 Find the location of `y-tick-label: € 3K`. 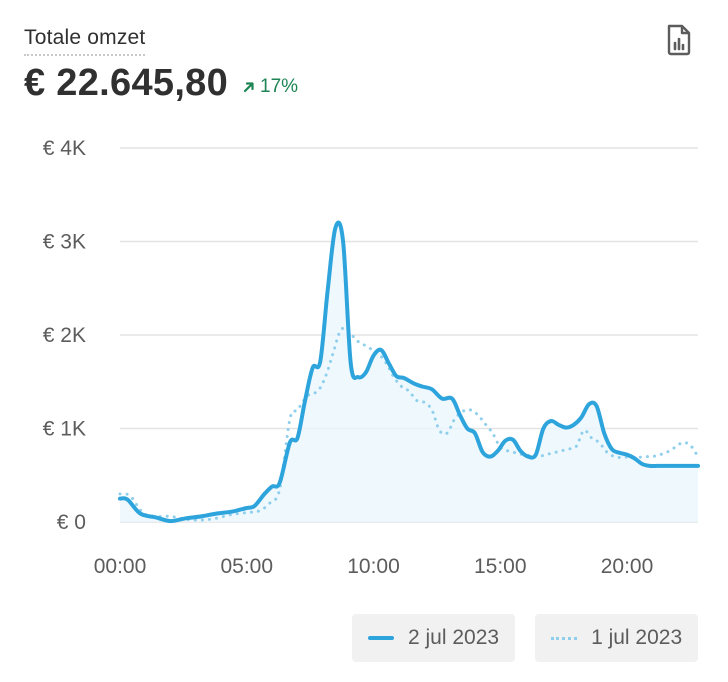

y-tick-label: € 3K is located at coordinates (64, 242).